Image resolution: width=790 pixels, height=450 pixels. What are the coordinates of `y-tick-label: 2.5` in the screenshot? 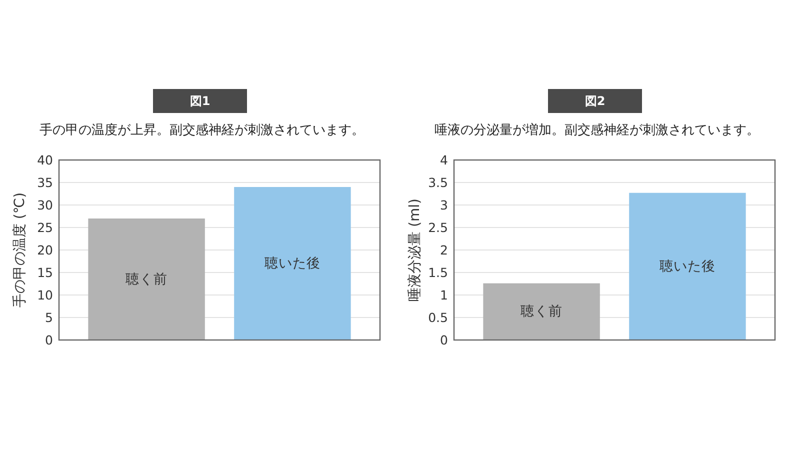 It's located at (438, 227).